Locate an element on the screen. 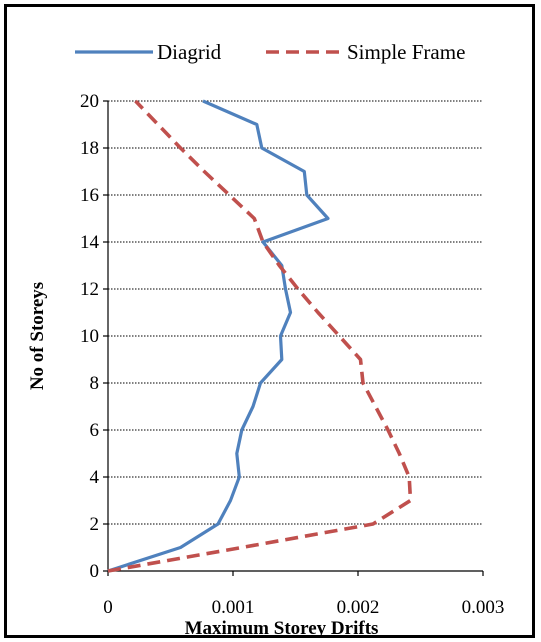  y-tick-label-20: 20 is located at coordinates (89, 101).